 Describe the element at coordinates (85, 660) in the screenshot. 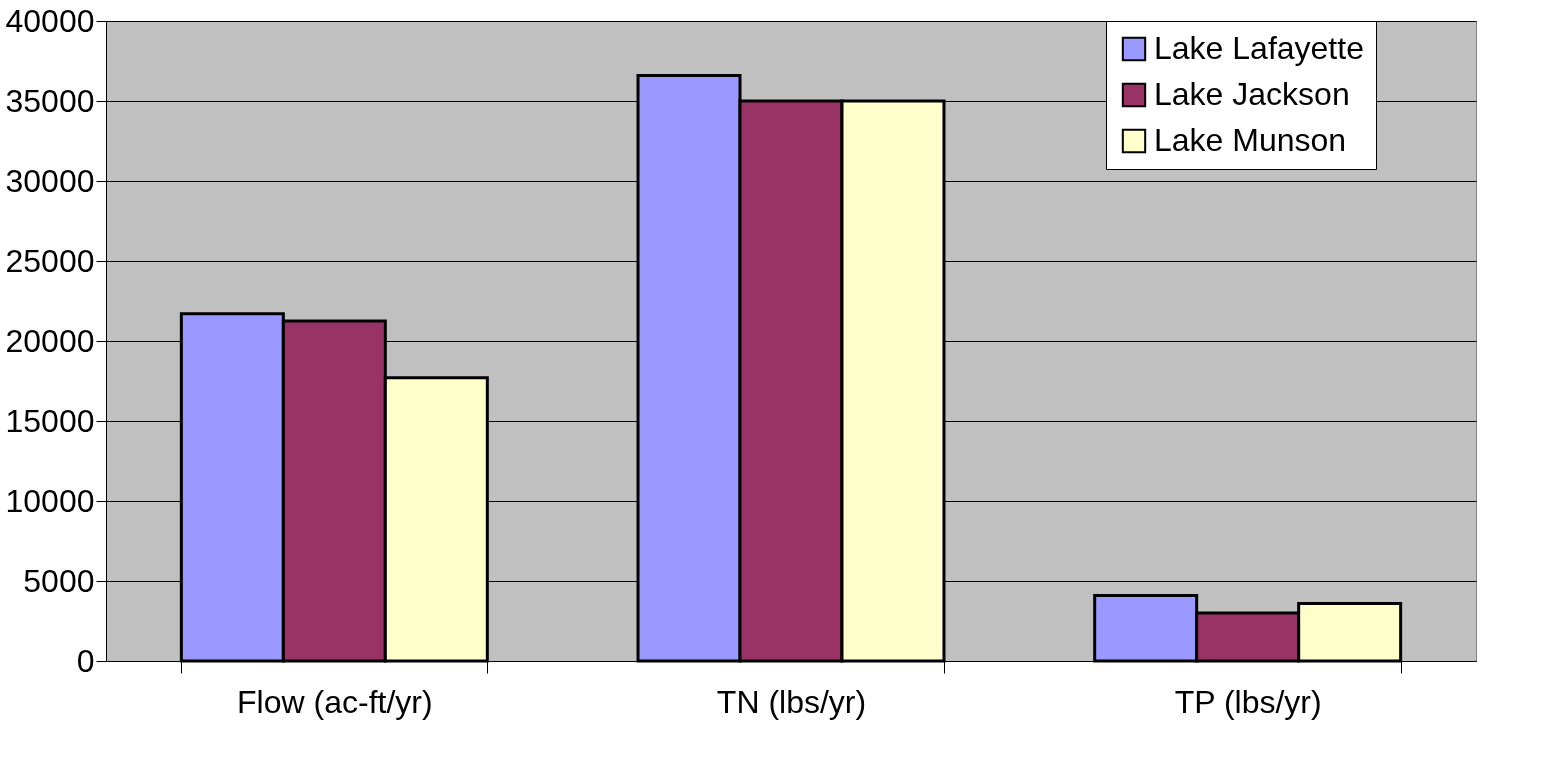

I see `y-tick-label: 0` at that location.